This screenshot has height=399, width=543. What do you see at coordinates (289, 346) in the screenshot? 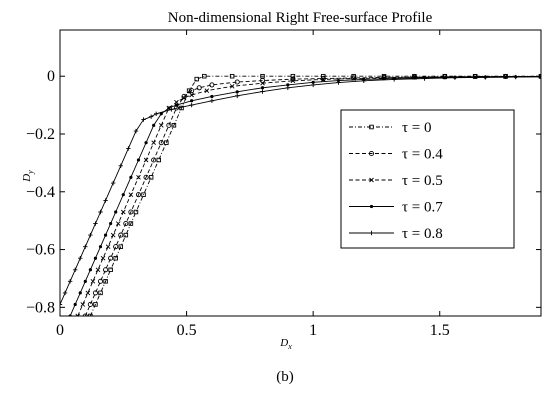
I see `x-axis-label-sub: x` at bounding box center [289, 346].